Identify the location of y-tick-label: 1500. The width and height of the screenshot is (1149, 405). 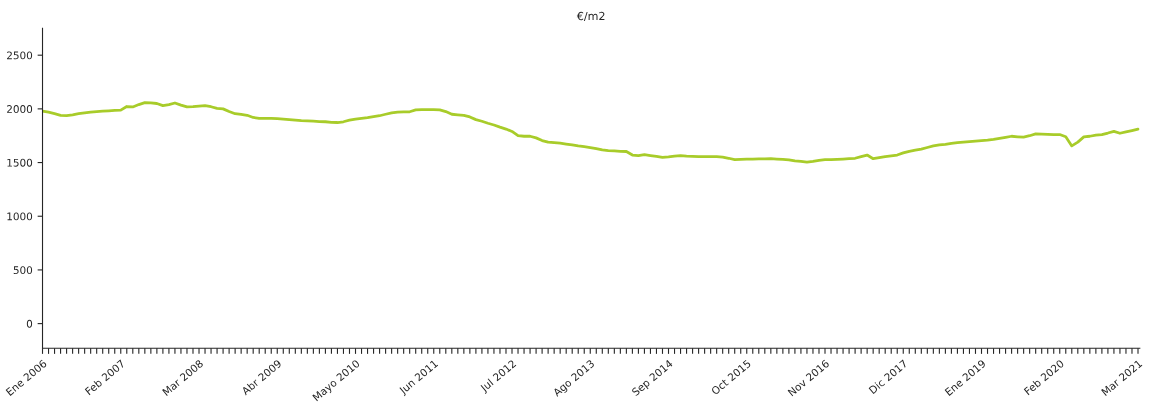
(20, 162).